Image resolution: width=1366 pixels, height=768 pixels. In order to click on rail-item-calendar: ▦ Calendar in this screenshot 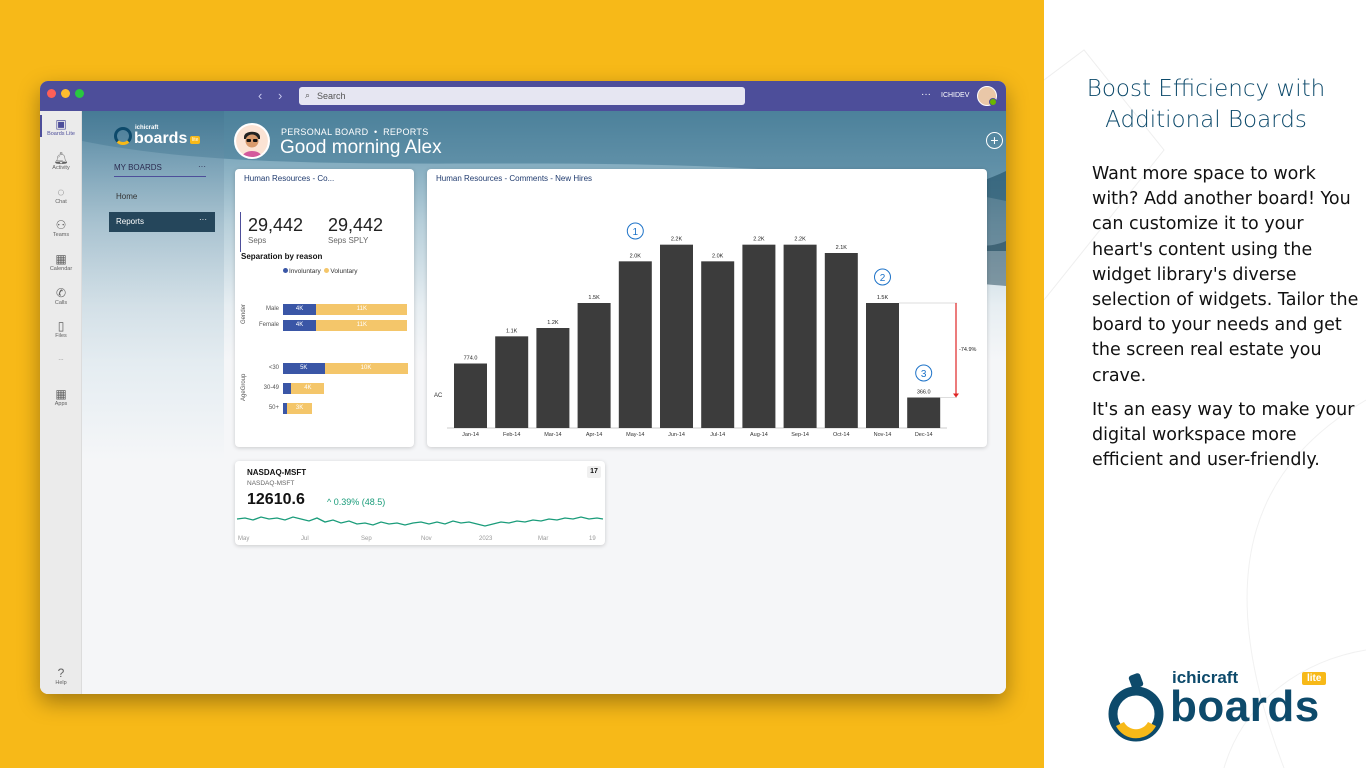, I will do `click(61, 262)`.